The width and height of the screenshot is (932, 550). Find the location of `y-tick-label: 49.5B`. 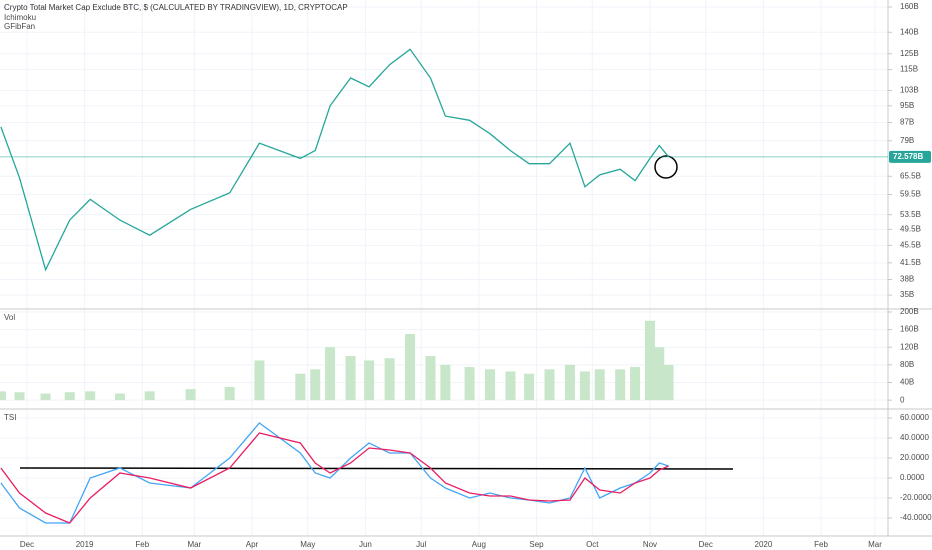

y-tick-label: 49.5B is located at coordinates (910, 229).